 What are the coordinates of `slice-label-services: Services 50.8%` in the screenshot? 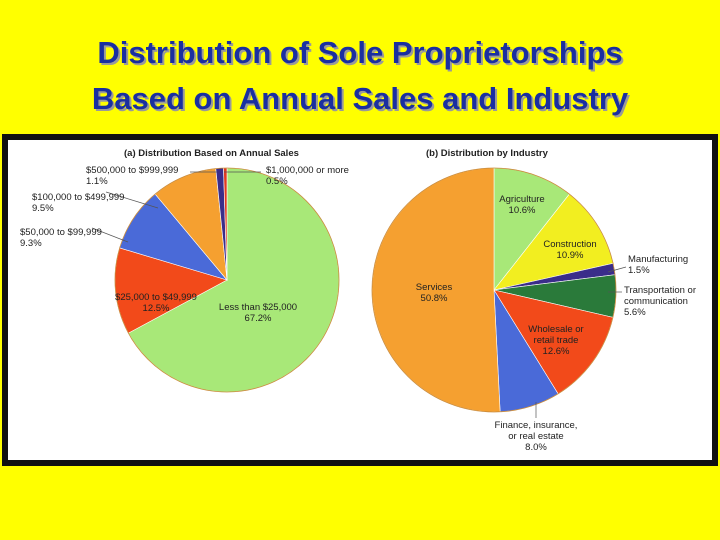 It's located at (434, 293).